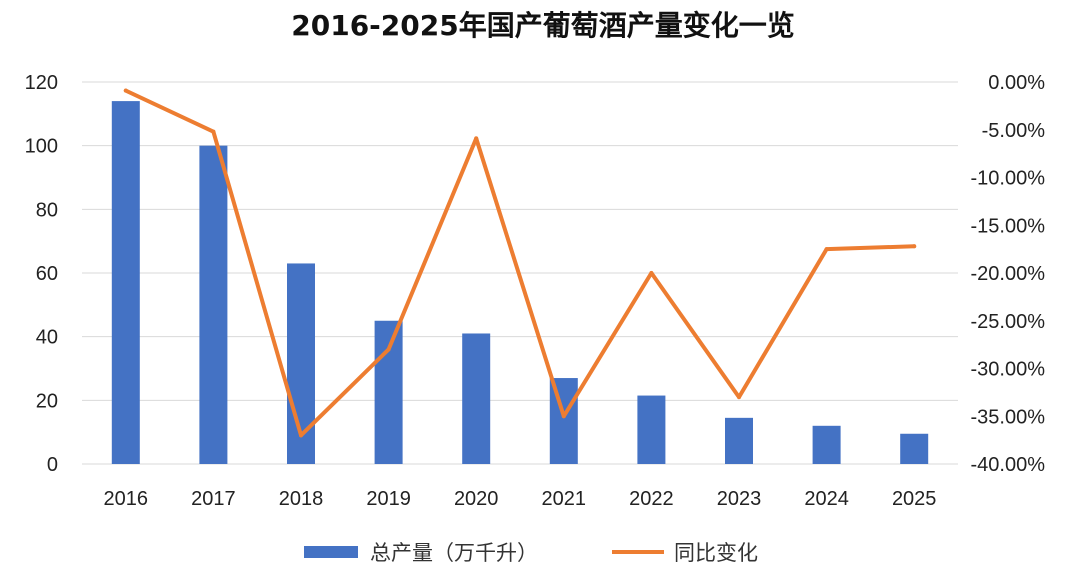 Image resolution: width=1080 pixels, height=580 pixels. I want to click on right-axis-tick-label: -15.00%, so click(1008, 226).